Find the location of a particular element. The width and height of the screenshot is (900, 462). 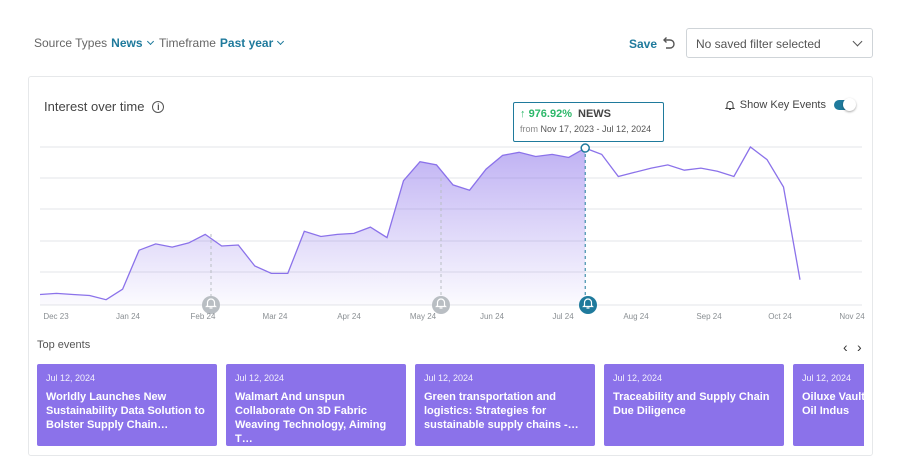

tooltip-date-range: Nov 17, 2023 - Jul 12, 2024 is located at coordinates (596, 129).